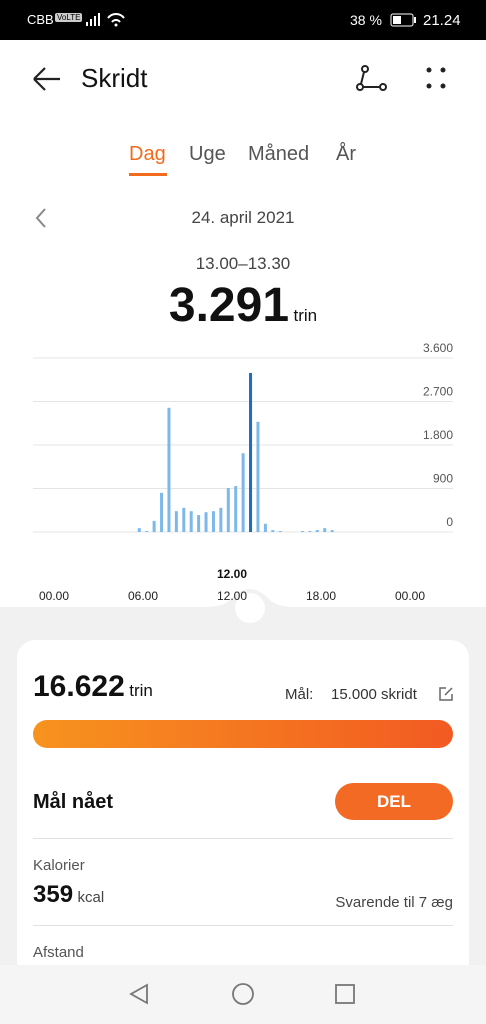  I want to click on route-button, so click(372, 78).